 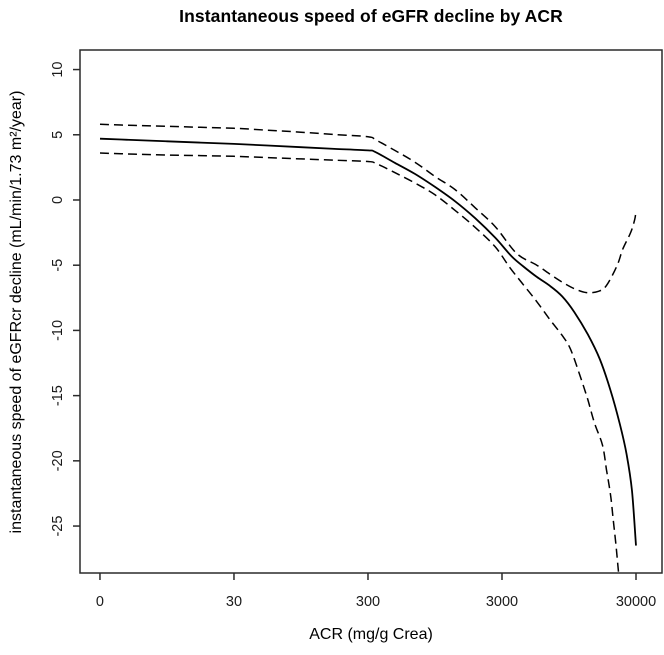 What do you see at coordinates (58, 135) in the screenshot?
I see `y-tick-label: 5` at bounding box center [58, 135].